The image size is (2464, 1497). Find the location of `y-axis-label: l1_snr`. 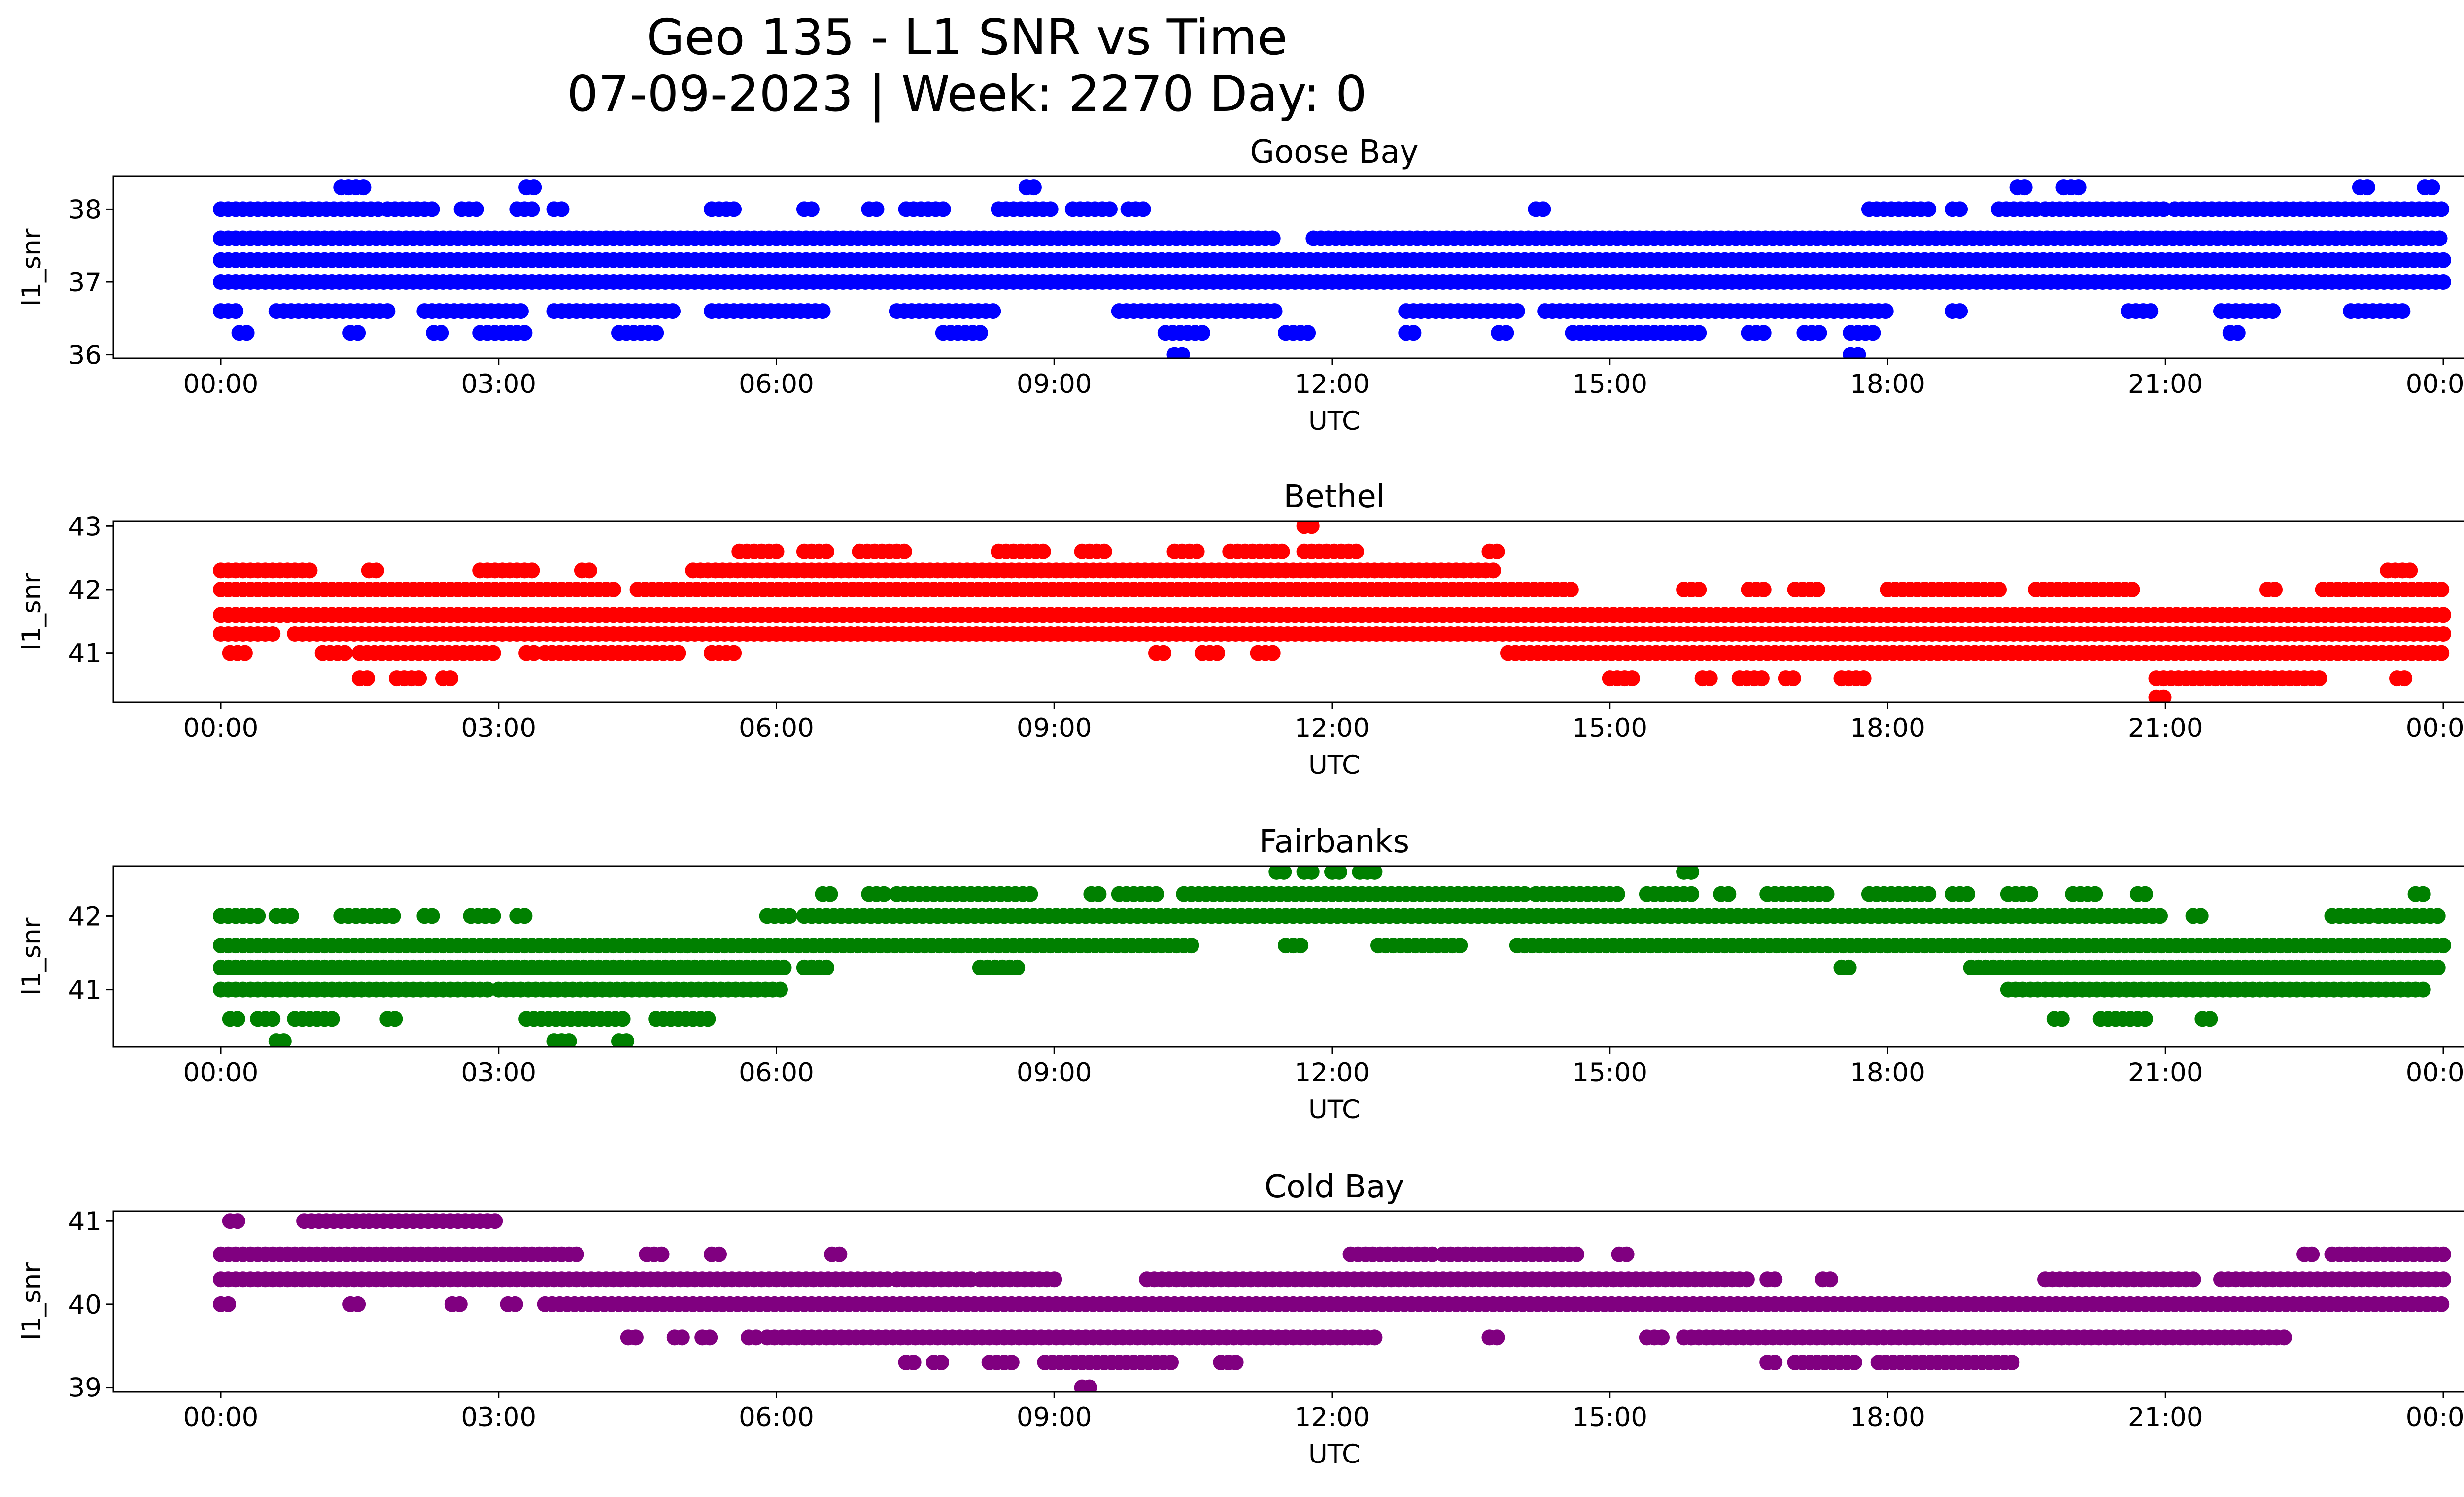

y-axis-label: l1_snr is located at coordinates (32, 1301).